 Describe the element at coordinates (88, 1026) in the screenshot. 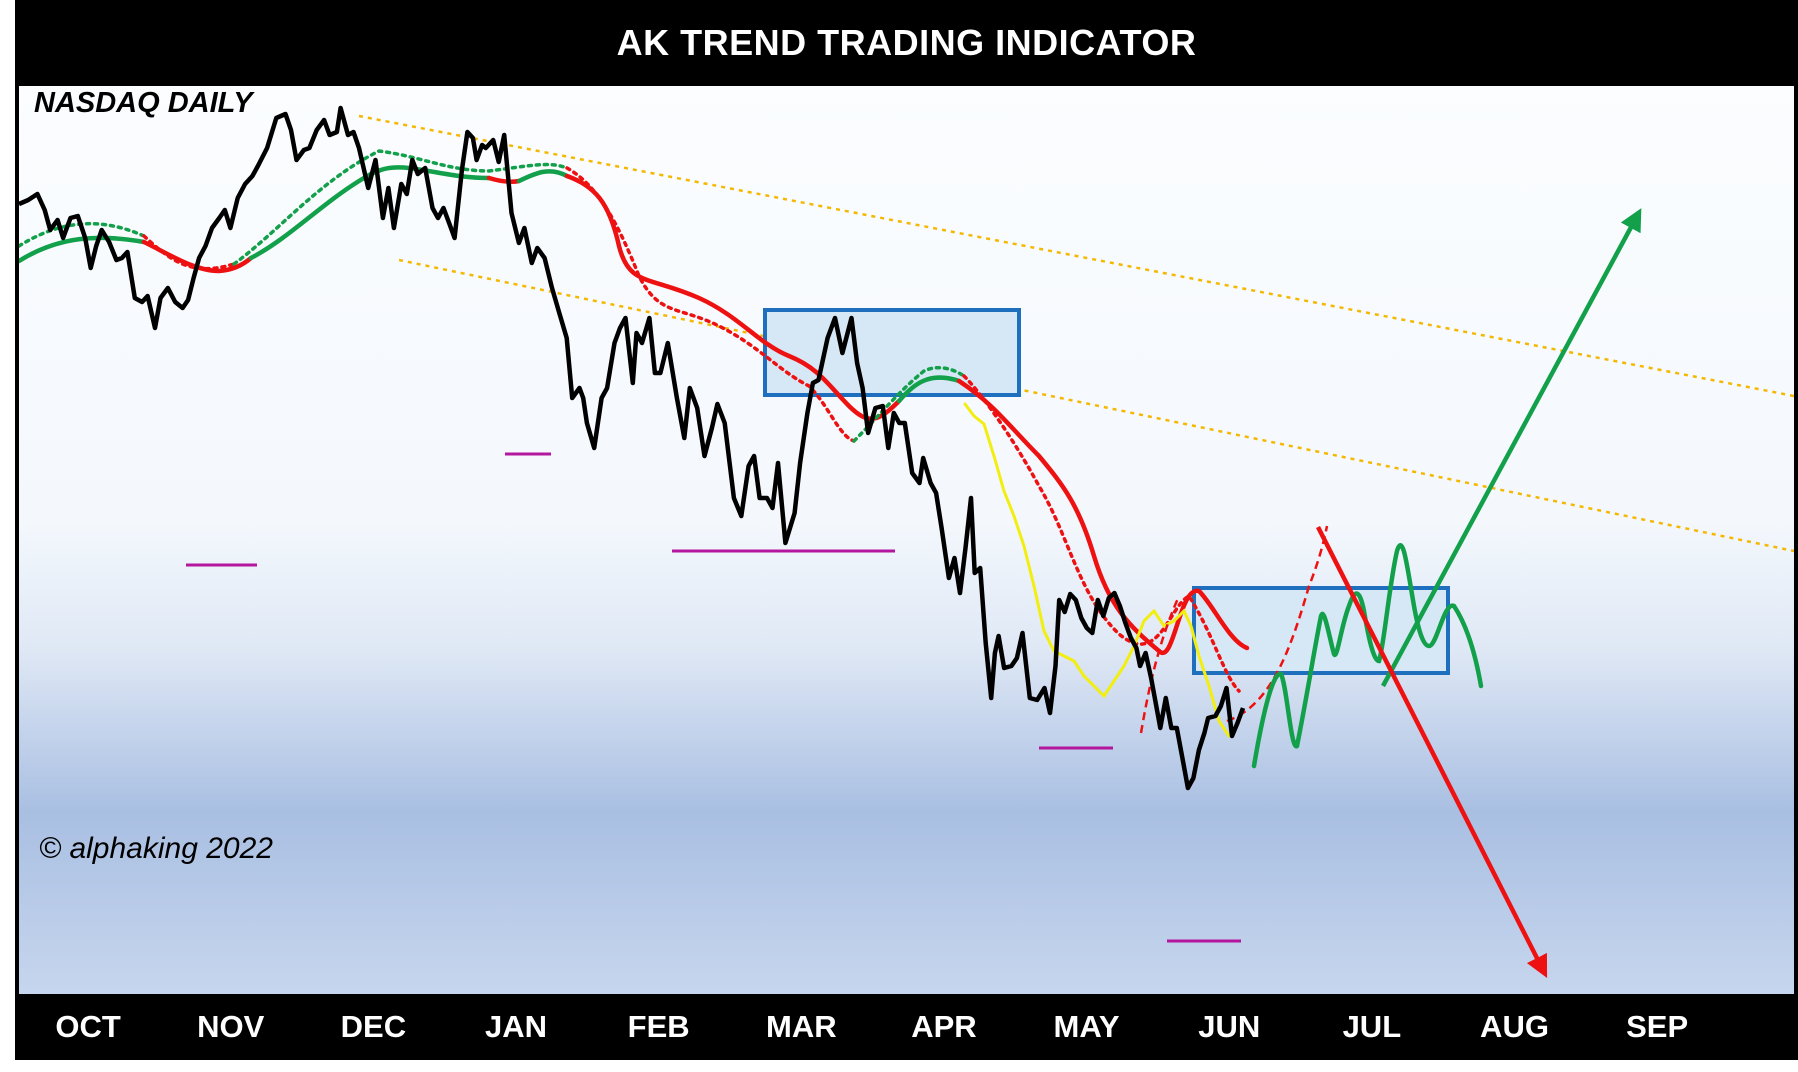

I see `x-tick-label-oct: OCT` at that location.